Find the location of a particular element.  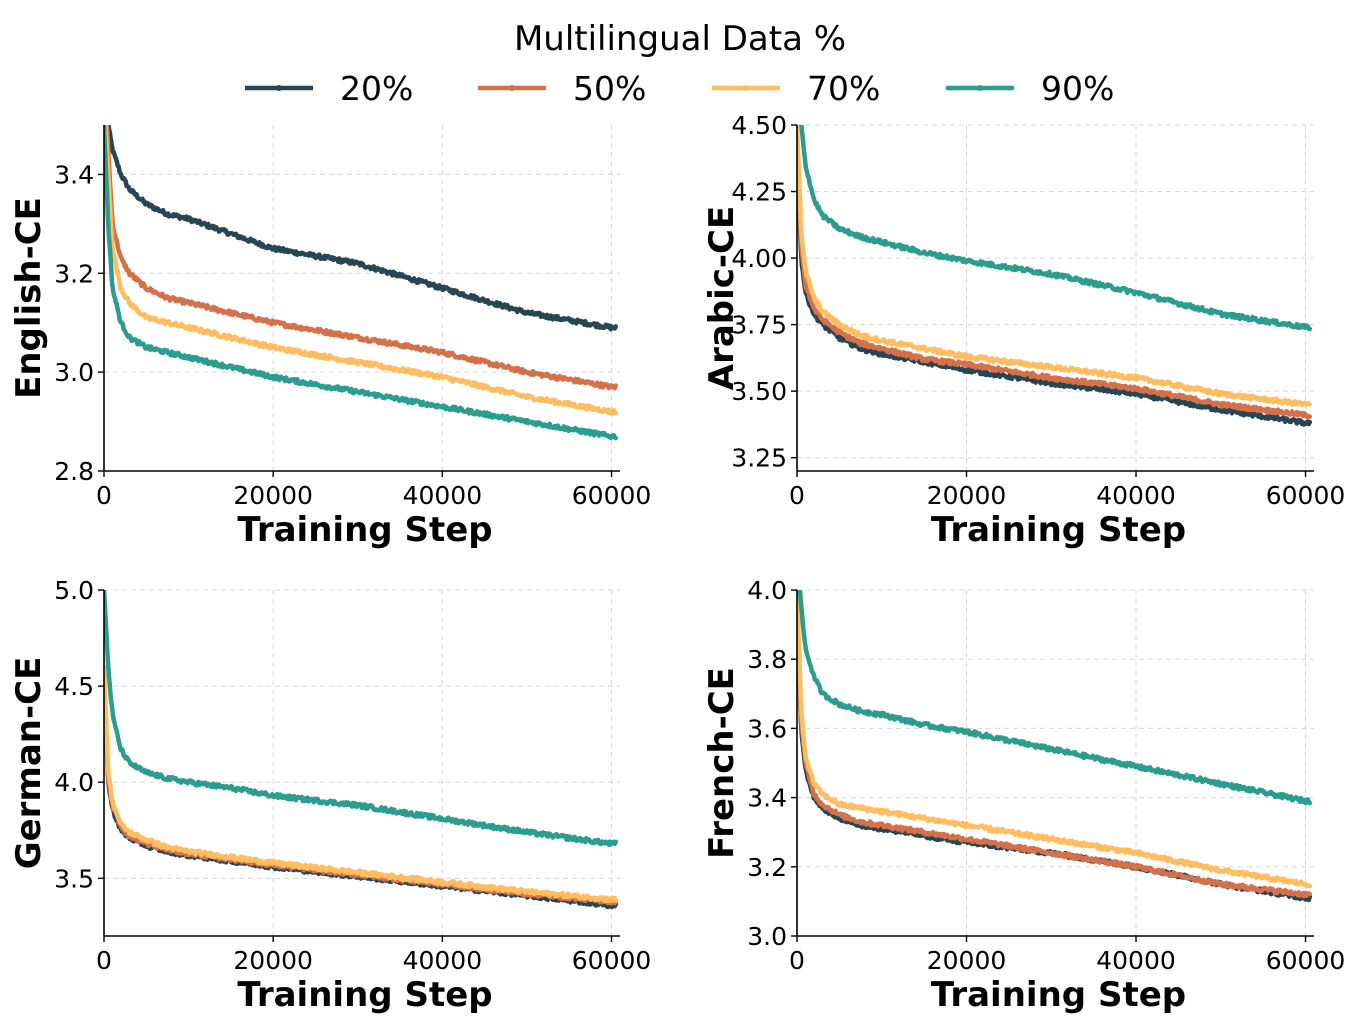

y-tick-label: 3.8 is located at coordinates (767, 659).